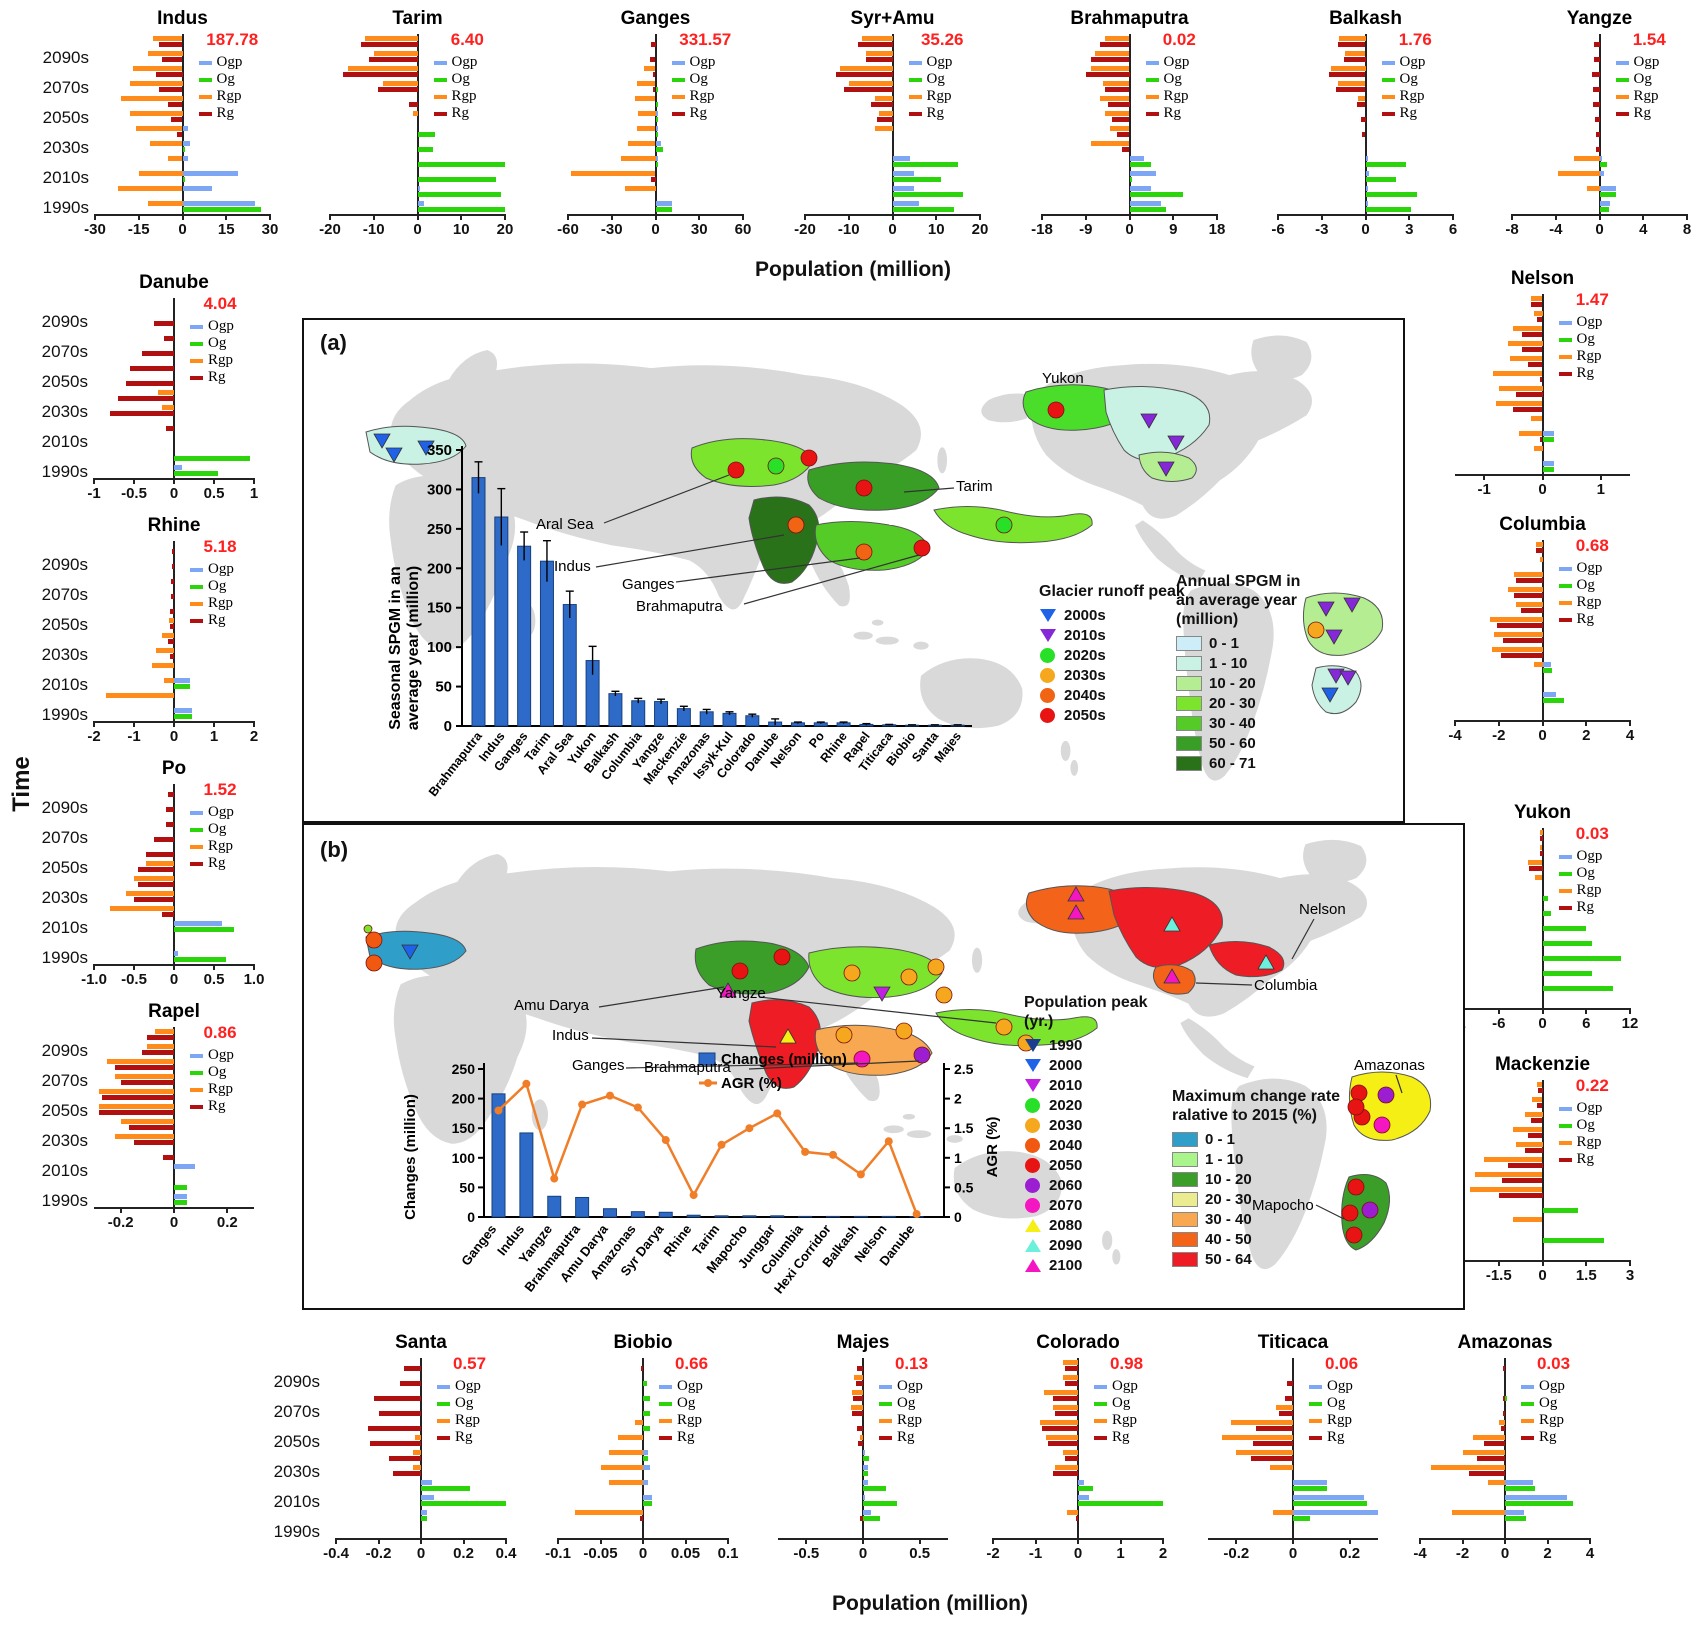 This screenshot has height=1625, width=1706. What do you see at coordinates (1116, 1412) in the screenshot?
I see `series-legend: Ogp Og Rgp Rg` at bounding box center [1116, 1412].